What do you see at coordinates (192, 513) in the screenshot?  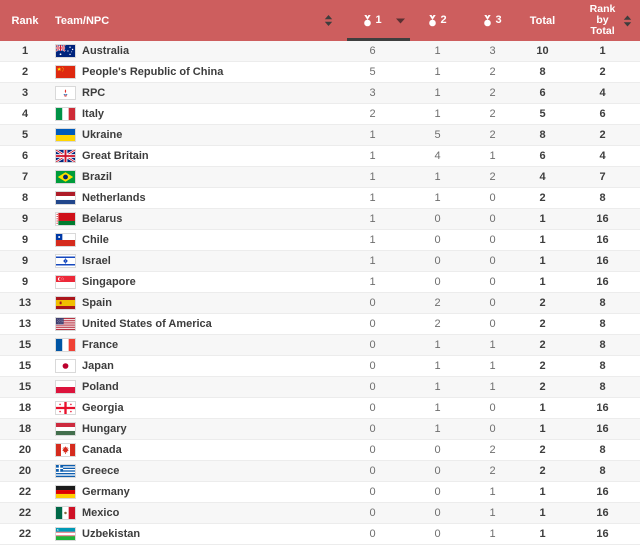 I see `team-cell: Mexico` at bounding box center [192, 513].